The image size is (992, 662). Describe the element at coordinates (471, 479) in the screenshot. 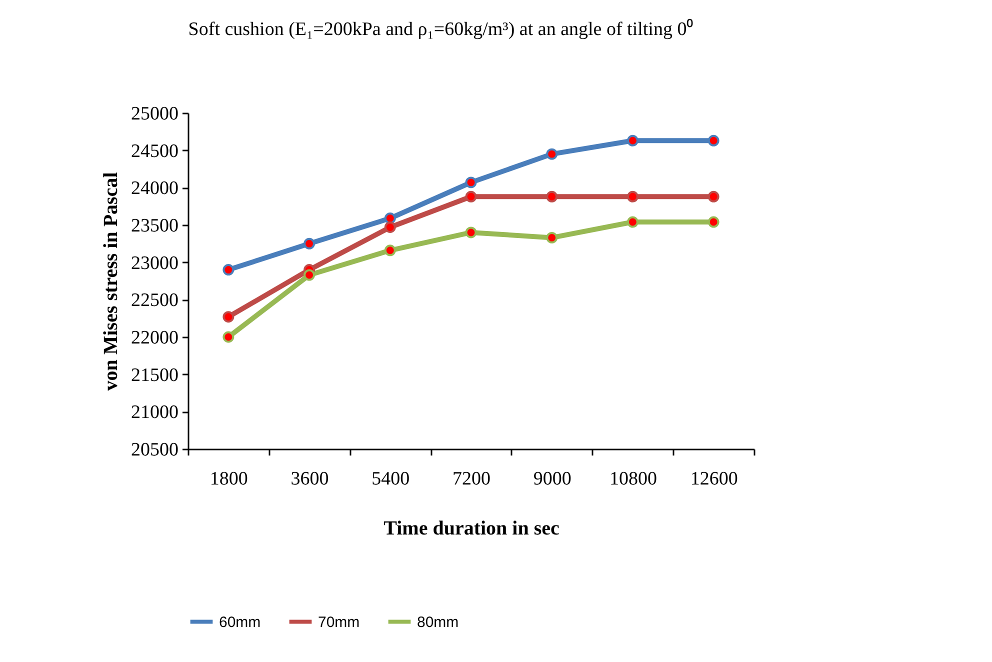

I see `x-tick-label: 7200` at that location.